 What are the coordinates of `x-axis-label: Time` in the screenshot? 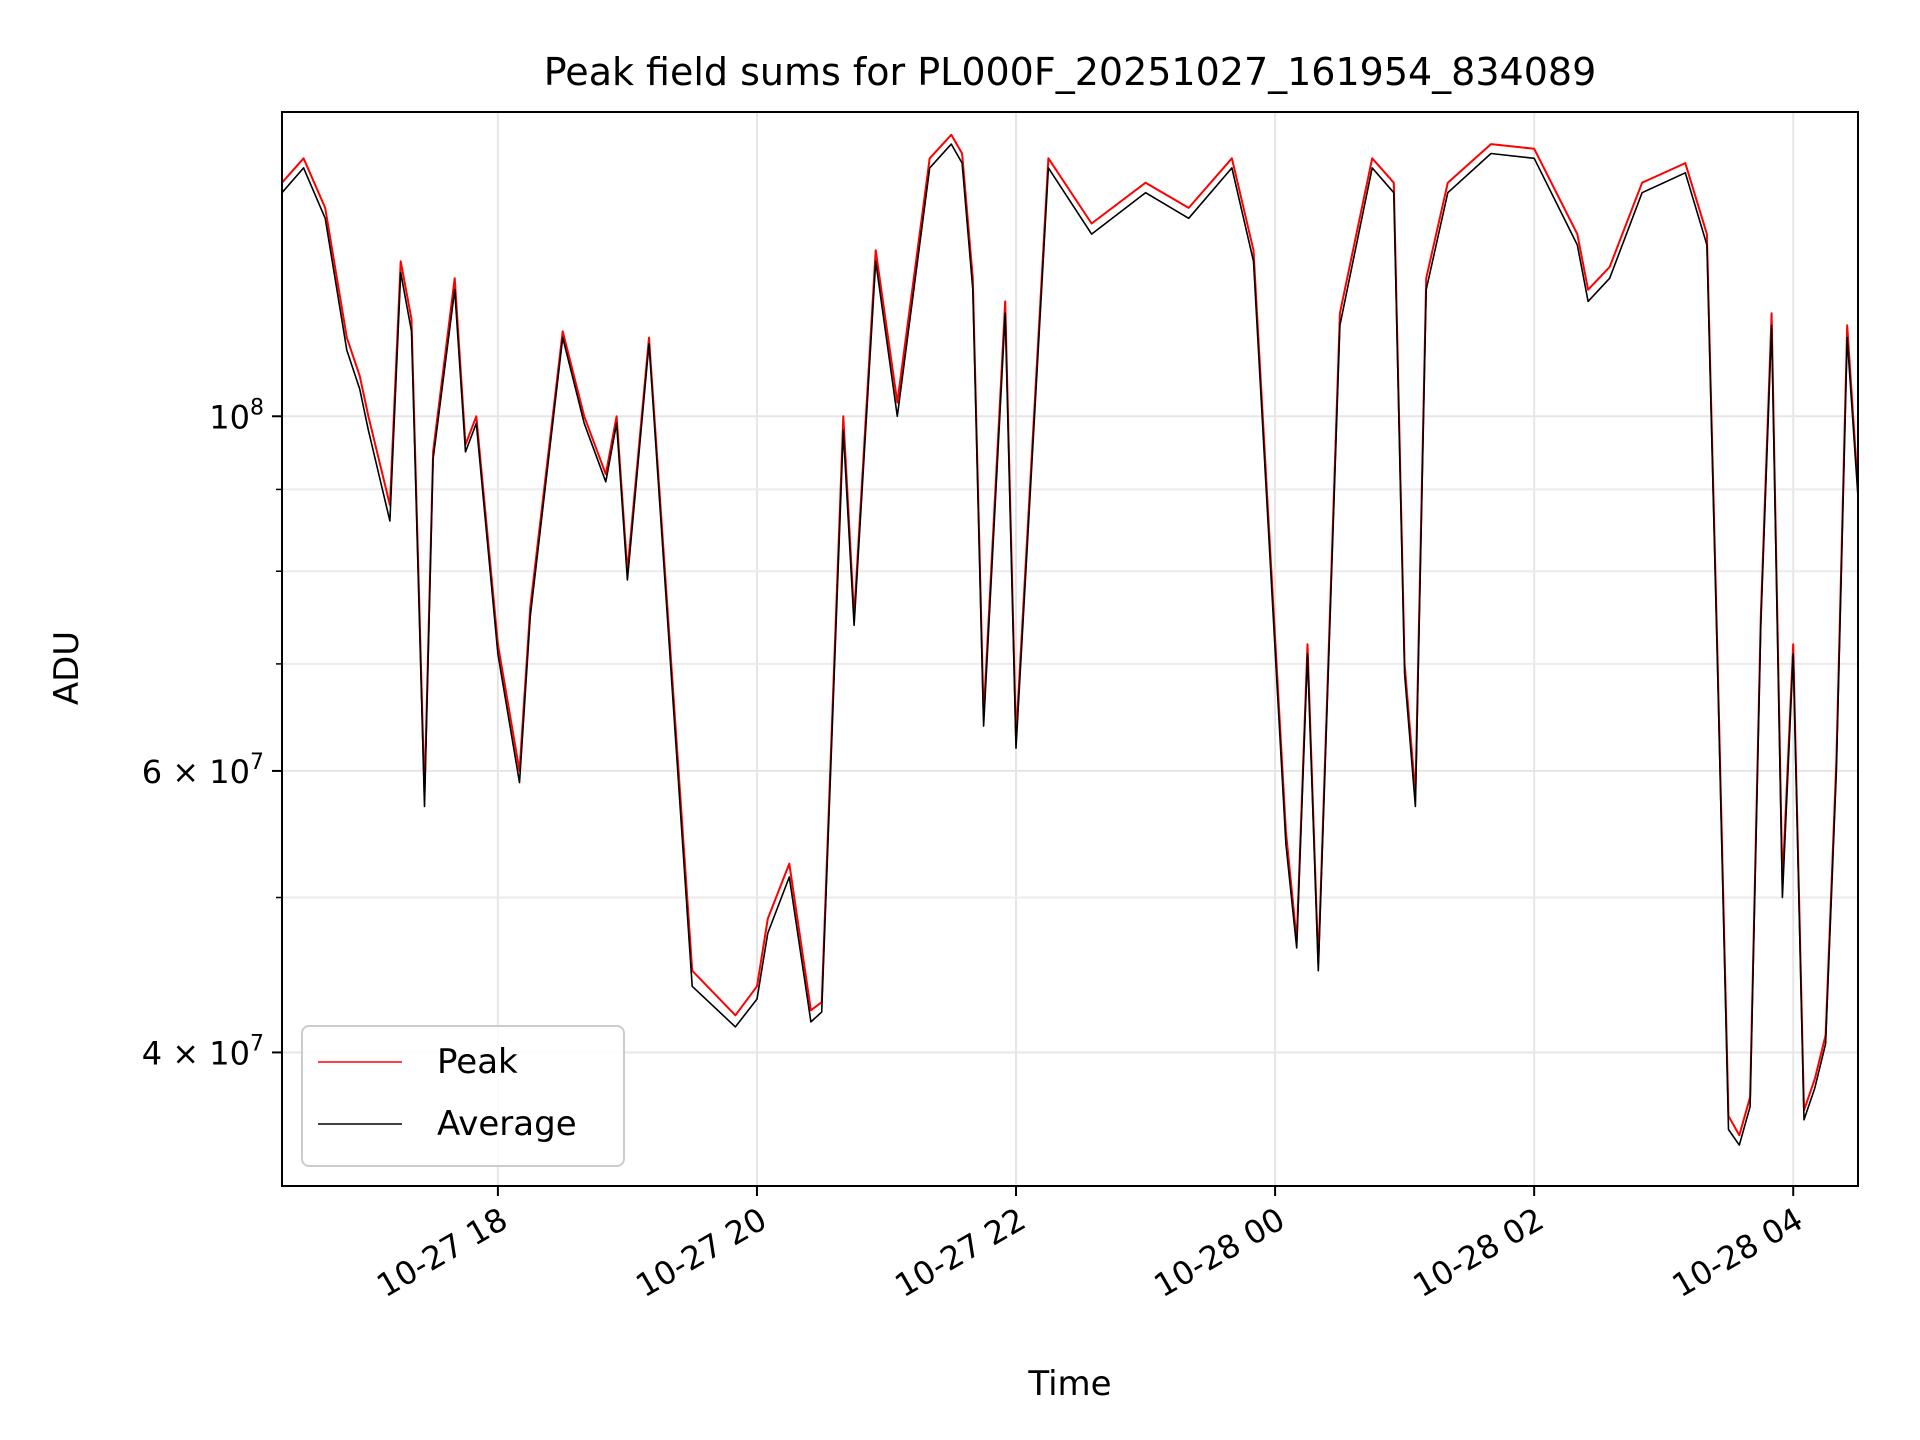 It's located at (1069, 1384).